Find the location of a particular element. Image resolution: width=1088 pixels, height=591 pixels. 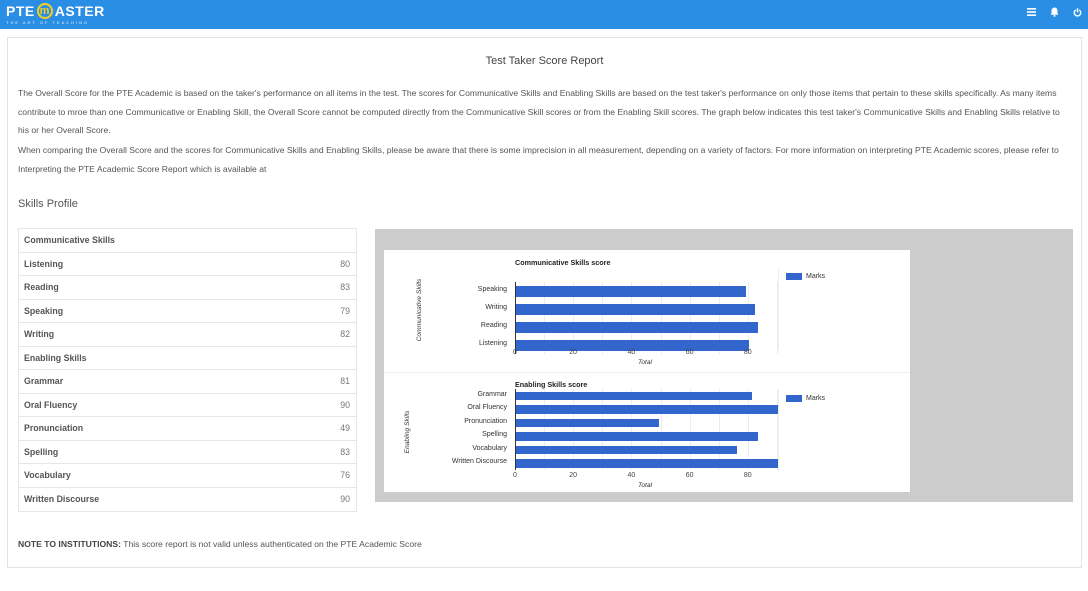

category-label: Spelling is located at coordinates (494, 435).